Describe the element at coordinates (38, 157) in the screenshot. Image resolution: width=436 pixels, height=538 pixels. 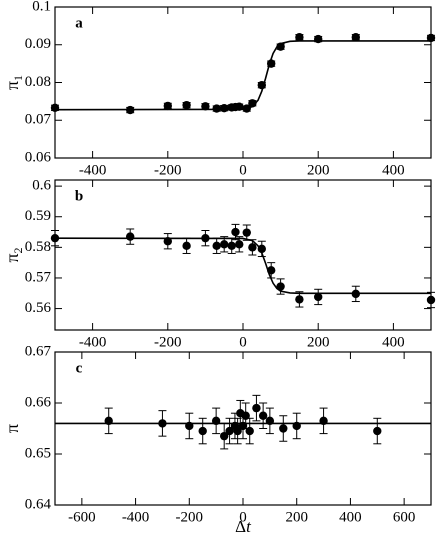
I see `y-tick-label: 0.06` at that location.